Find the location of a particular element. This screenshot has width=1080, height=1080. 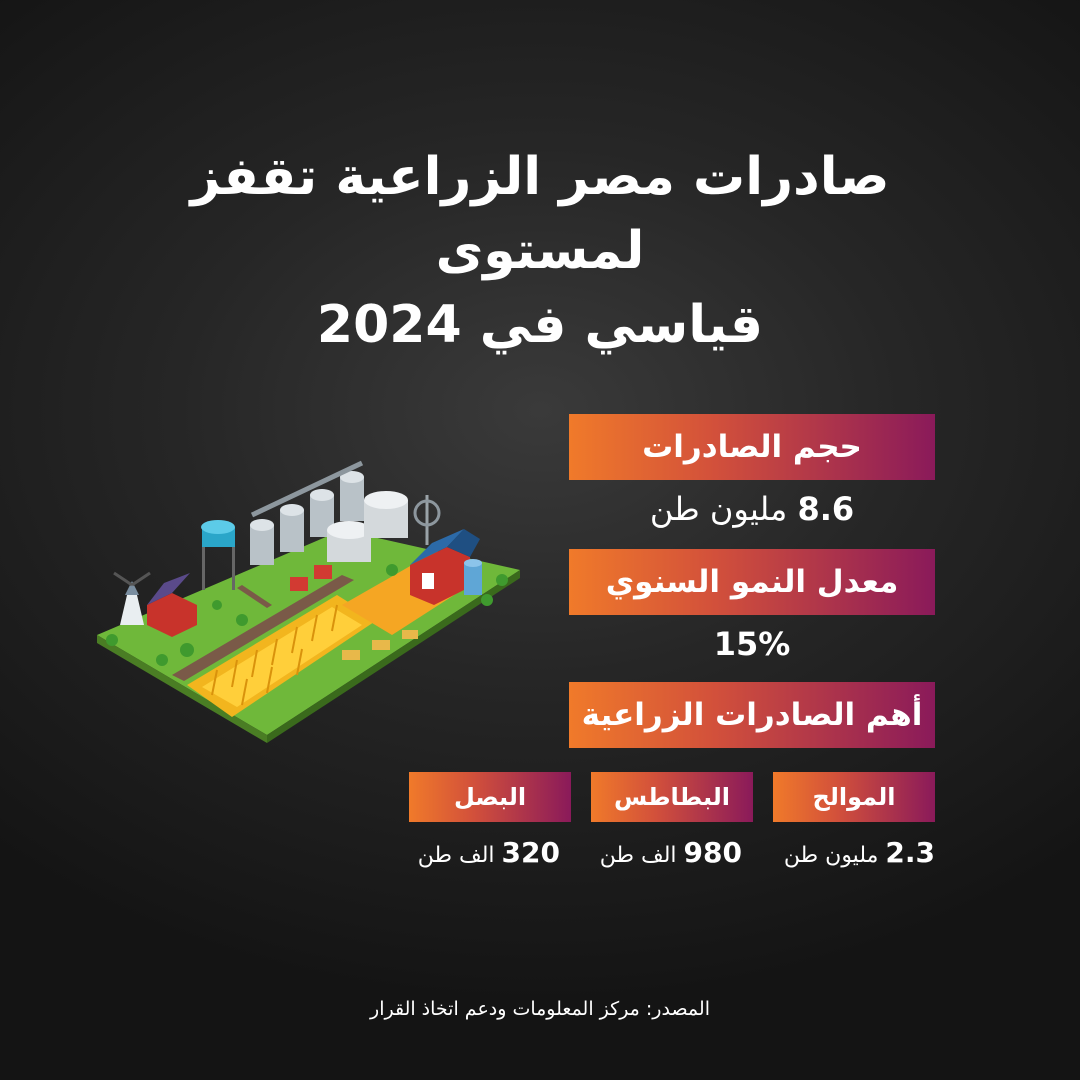

export-item-name: البطاطس is located at coordinates (672, 797).